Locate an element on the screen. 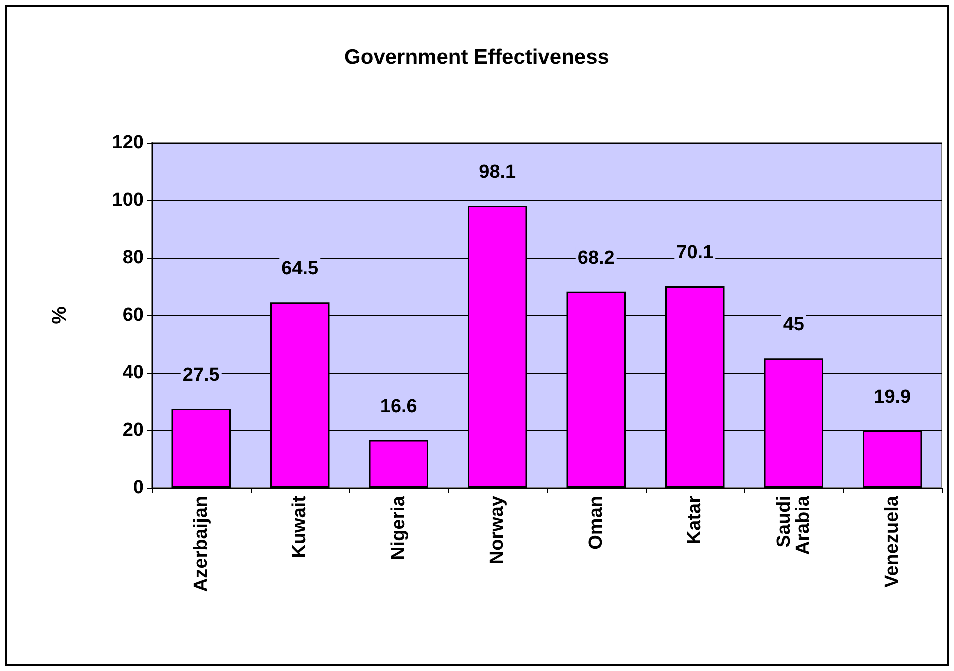 The height and width of the screenshot is (671, 954). x-tick-label: Norway is located at coordinates (497, 530).